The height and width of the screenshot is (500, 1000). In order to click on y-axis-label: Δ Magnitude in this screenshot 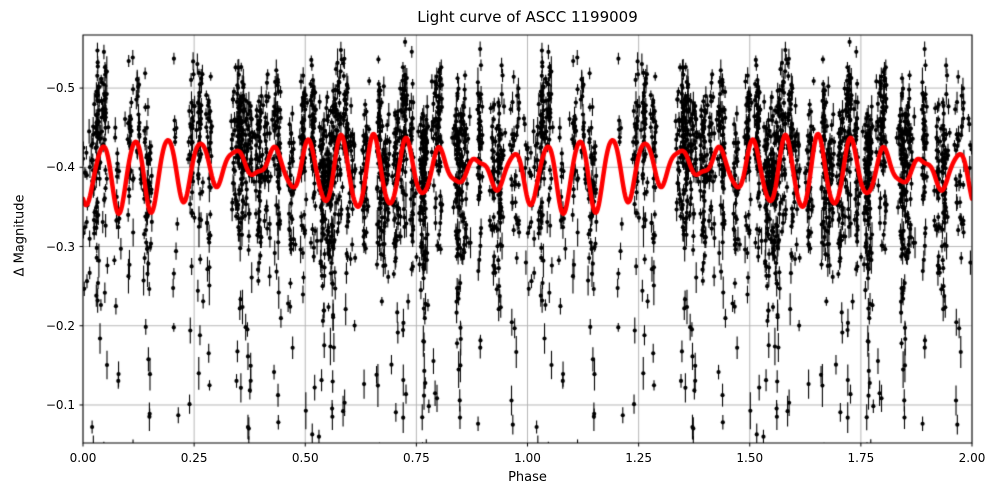, I will do `click(20, 235)`.